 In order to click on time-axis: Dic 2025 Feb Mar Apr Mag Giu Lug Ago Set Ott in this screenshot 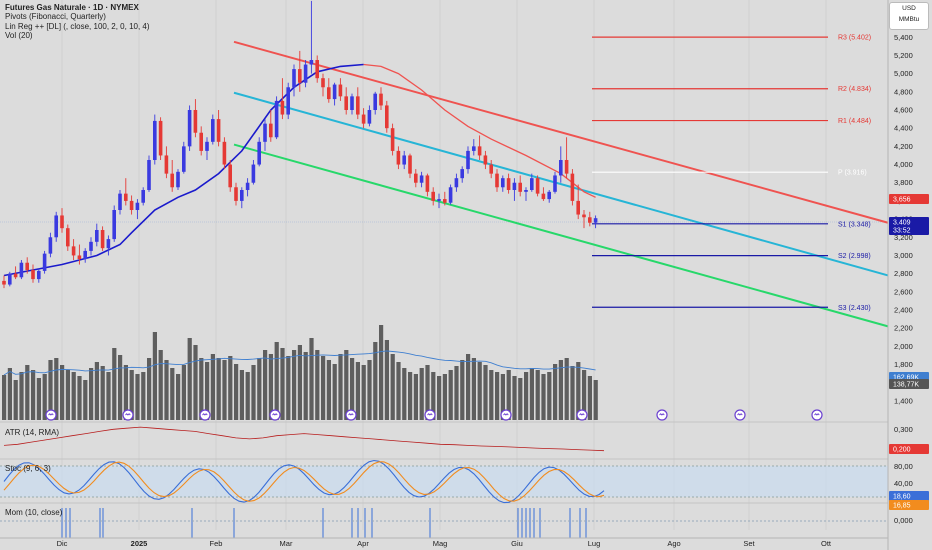, I will do `click(444, 542)`.